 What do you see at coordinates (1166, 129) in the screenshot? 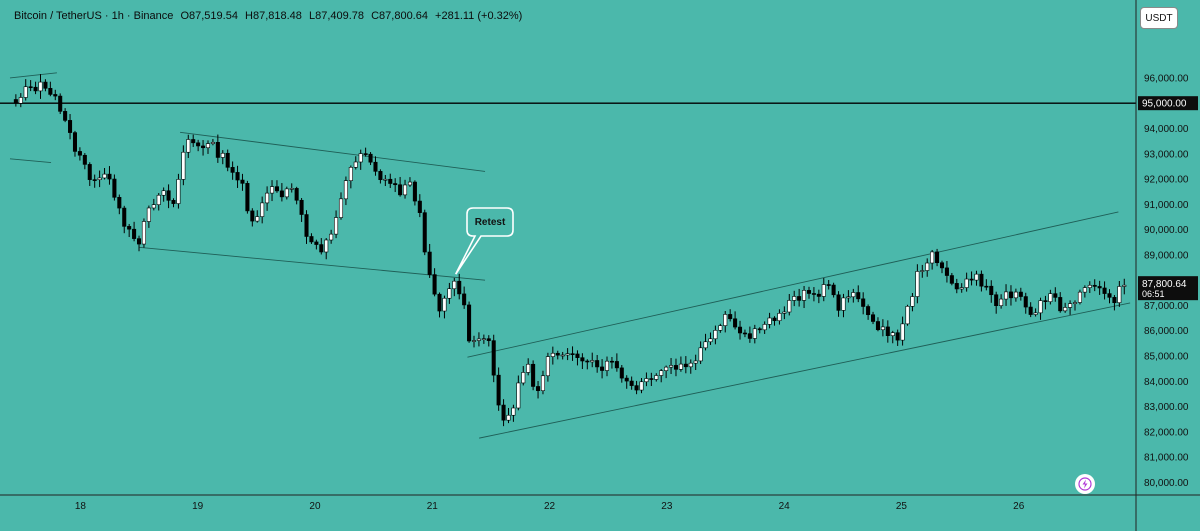
I see `y-tick-label: 94,000.00` at bounding box center [1166, 129].